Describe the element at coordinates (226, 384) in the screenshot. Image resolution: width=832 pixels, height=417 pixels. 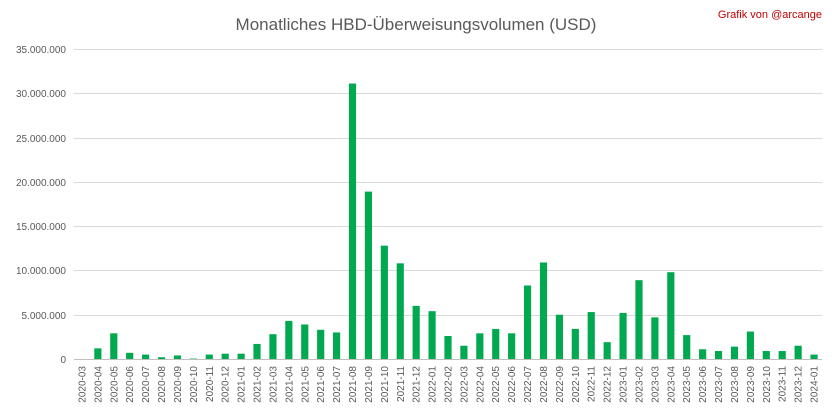
I see `x-tick-label: 2020-12` at that location.